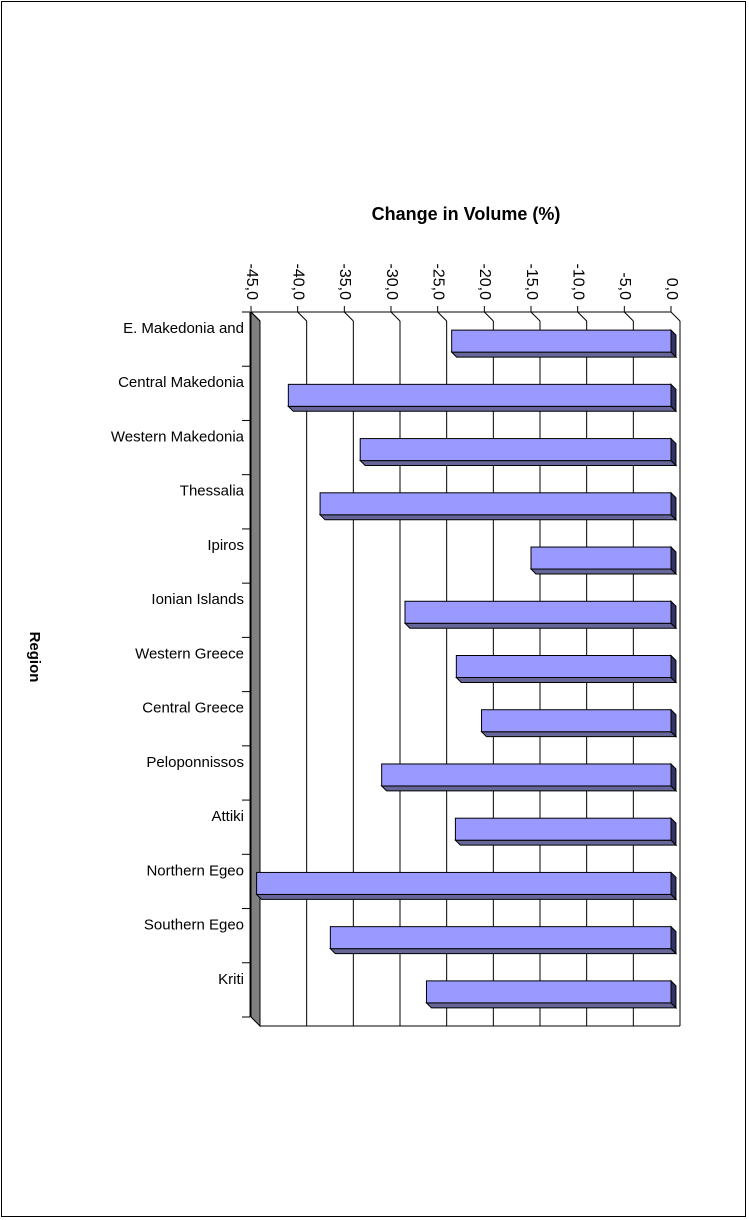 The height and width of the screenshot is (1220, 749). Describe the element at coordinates (212, 491) in the screenshot. I see `category-label: Thessalia` at that location.